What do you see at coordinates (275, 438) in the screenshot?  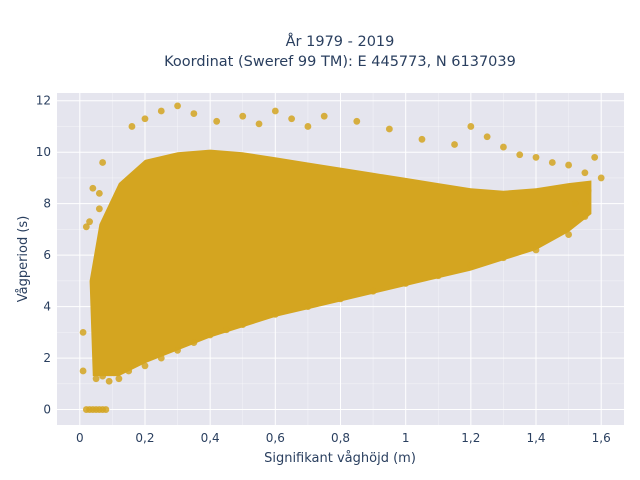 I see `x-tick-label: 0,6` at bounding box center [275, 438].